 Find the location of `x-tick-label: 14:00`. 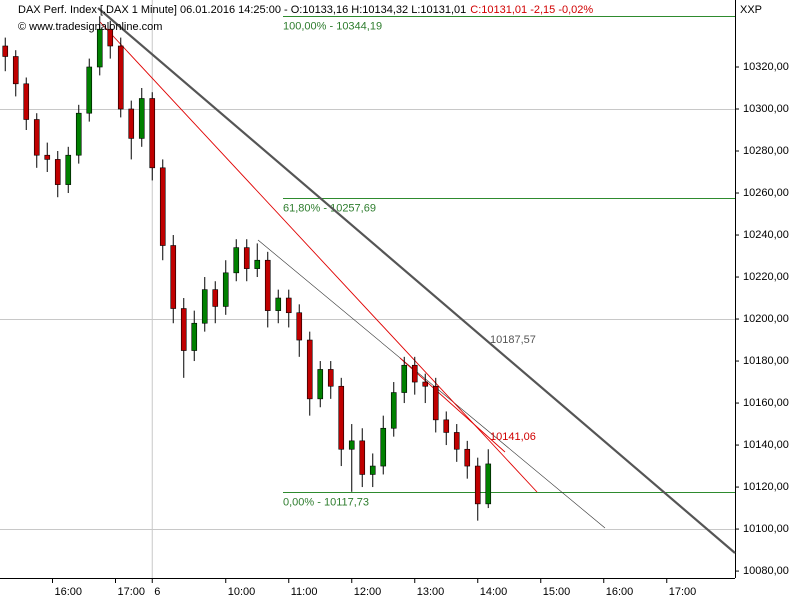

x-tick-label: 14:00 is located at coordinates (494, 592).